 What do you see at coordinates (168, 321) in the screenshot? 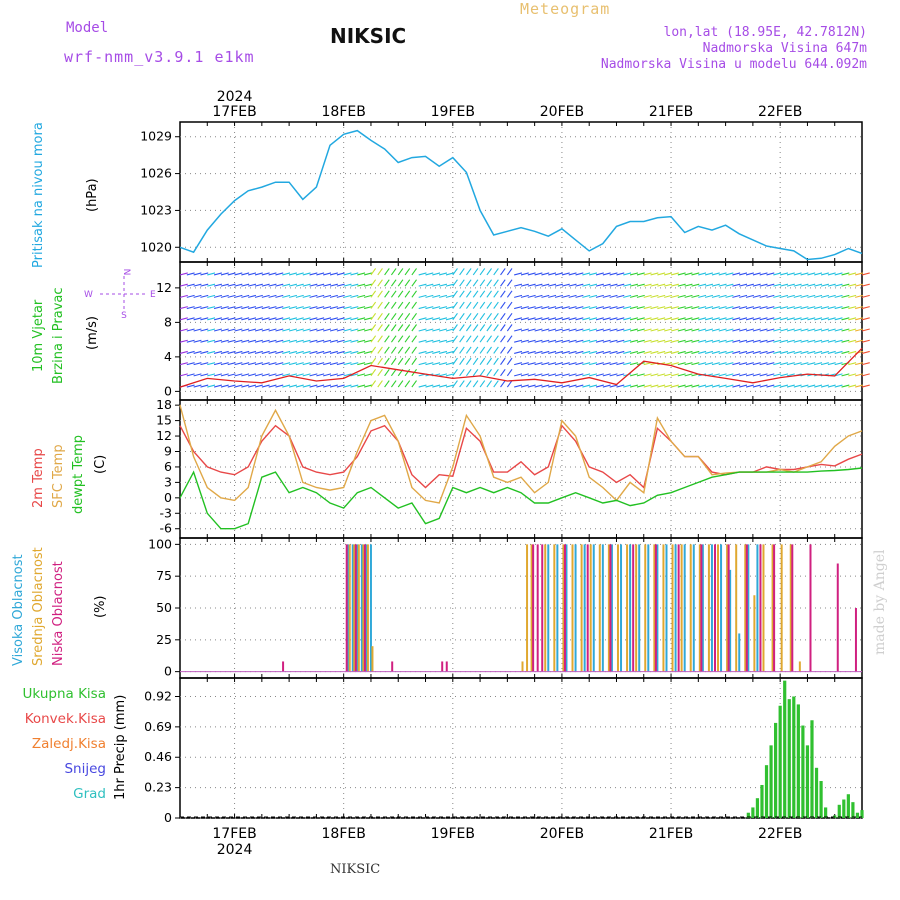
I see `y-tick-label: 8` at bounding box center [168, 321].